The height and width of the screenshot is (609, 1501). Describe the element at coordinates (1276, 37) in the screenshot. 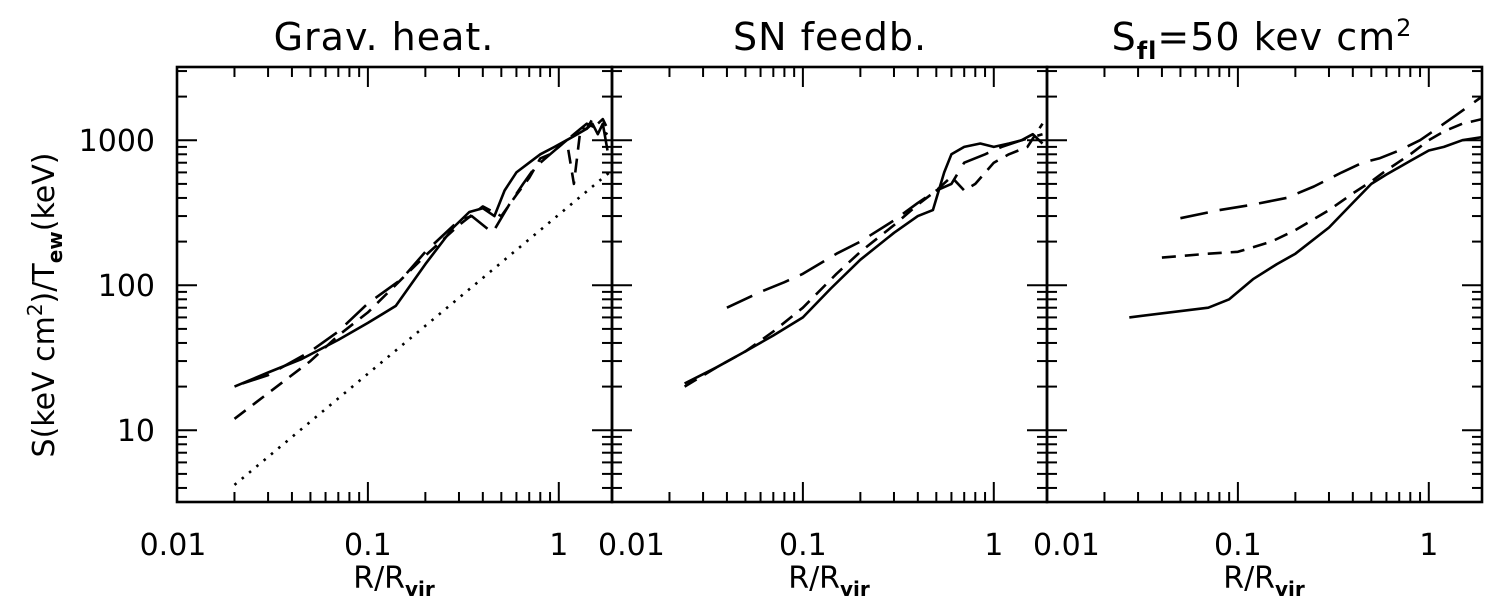

I see `panel-title-tail: =50 kev cm` at that location.